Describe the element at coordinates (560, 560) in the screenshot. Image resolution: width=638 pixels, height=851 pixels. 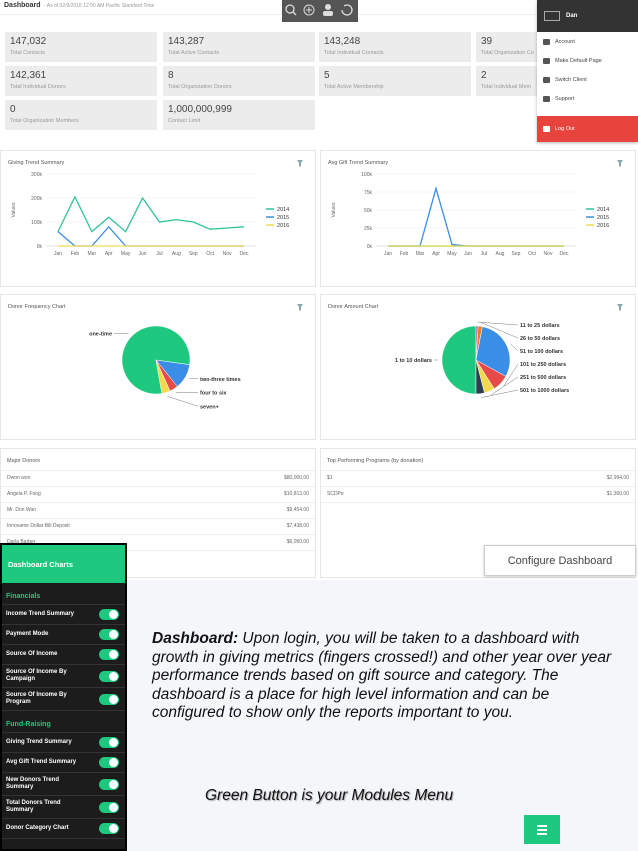
I see `configure-button: Configure Dashboard` at that location.